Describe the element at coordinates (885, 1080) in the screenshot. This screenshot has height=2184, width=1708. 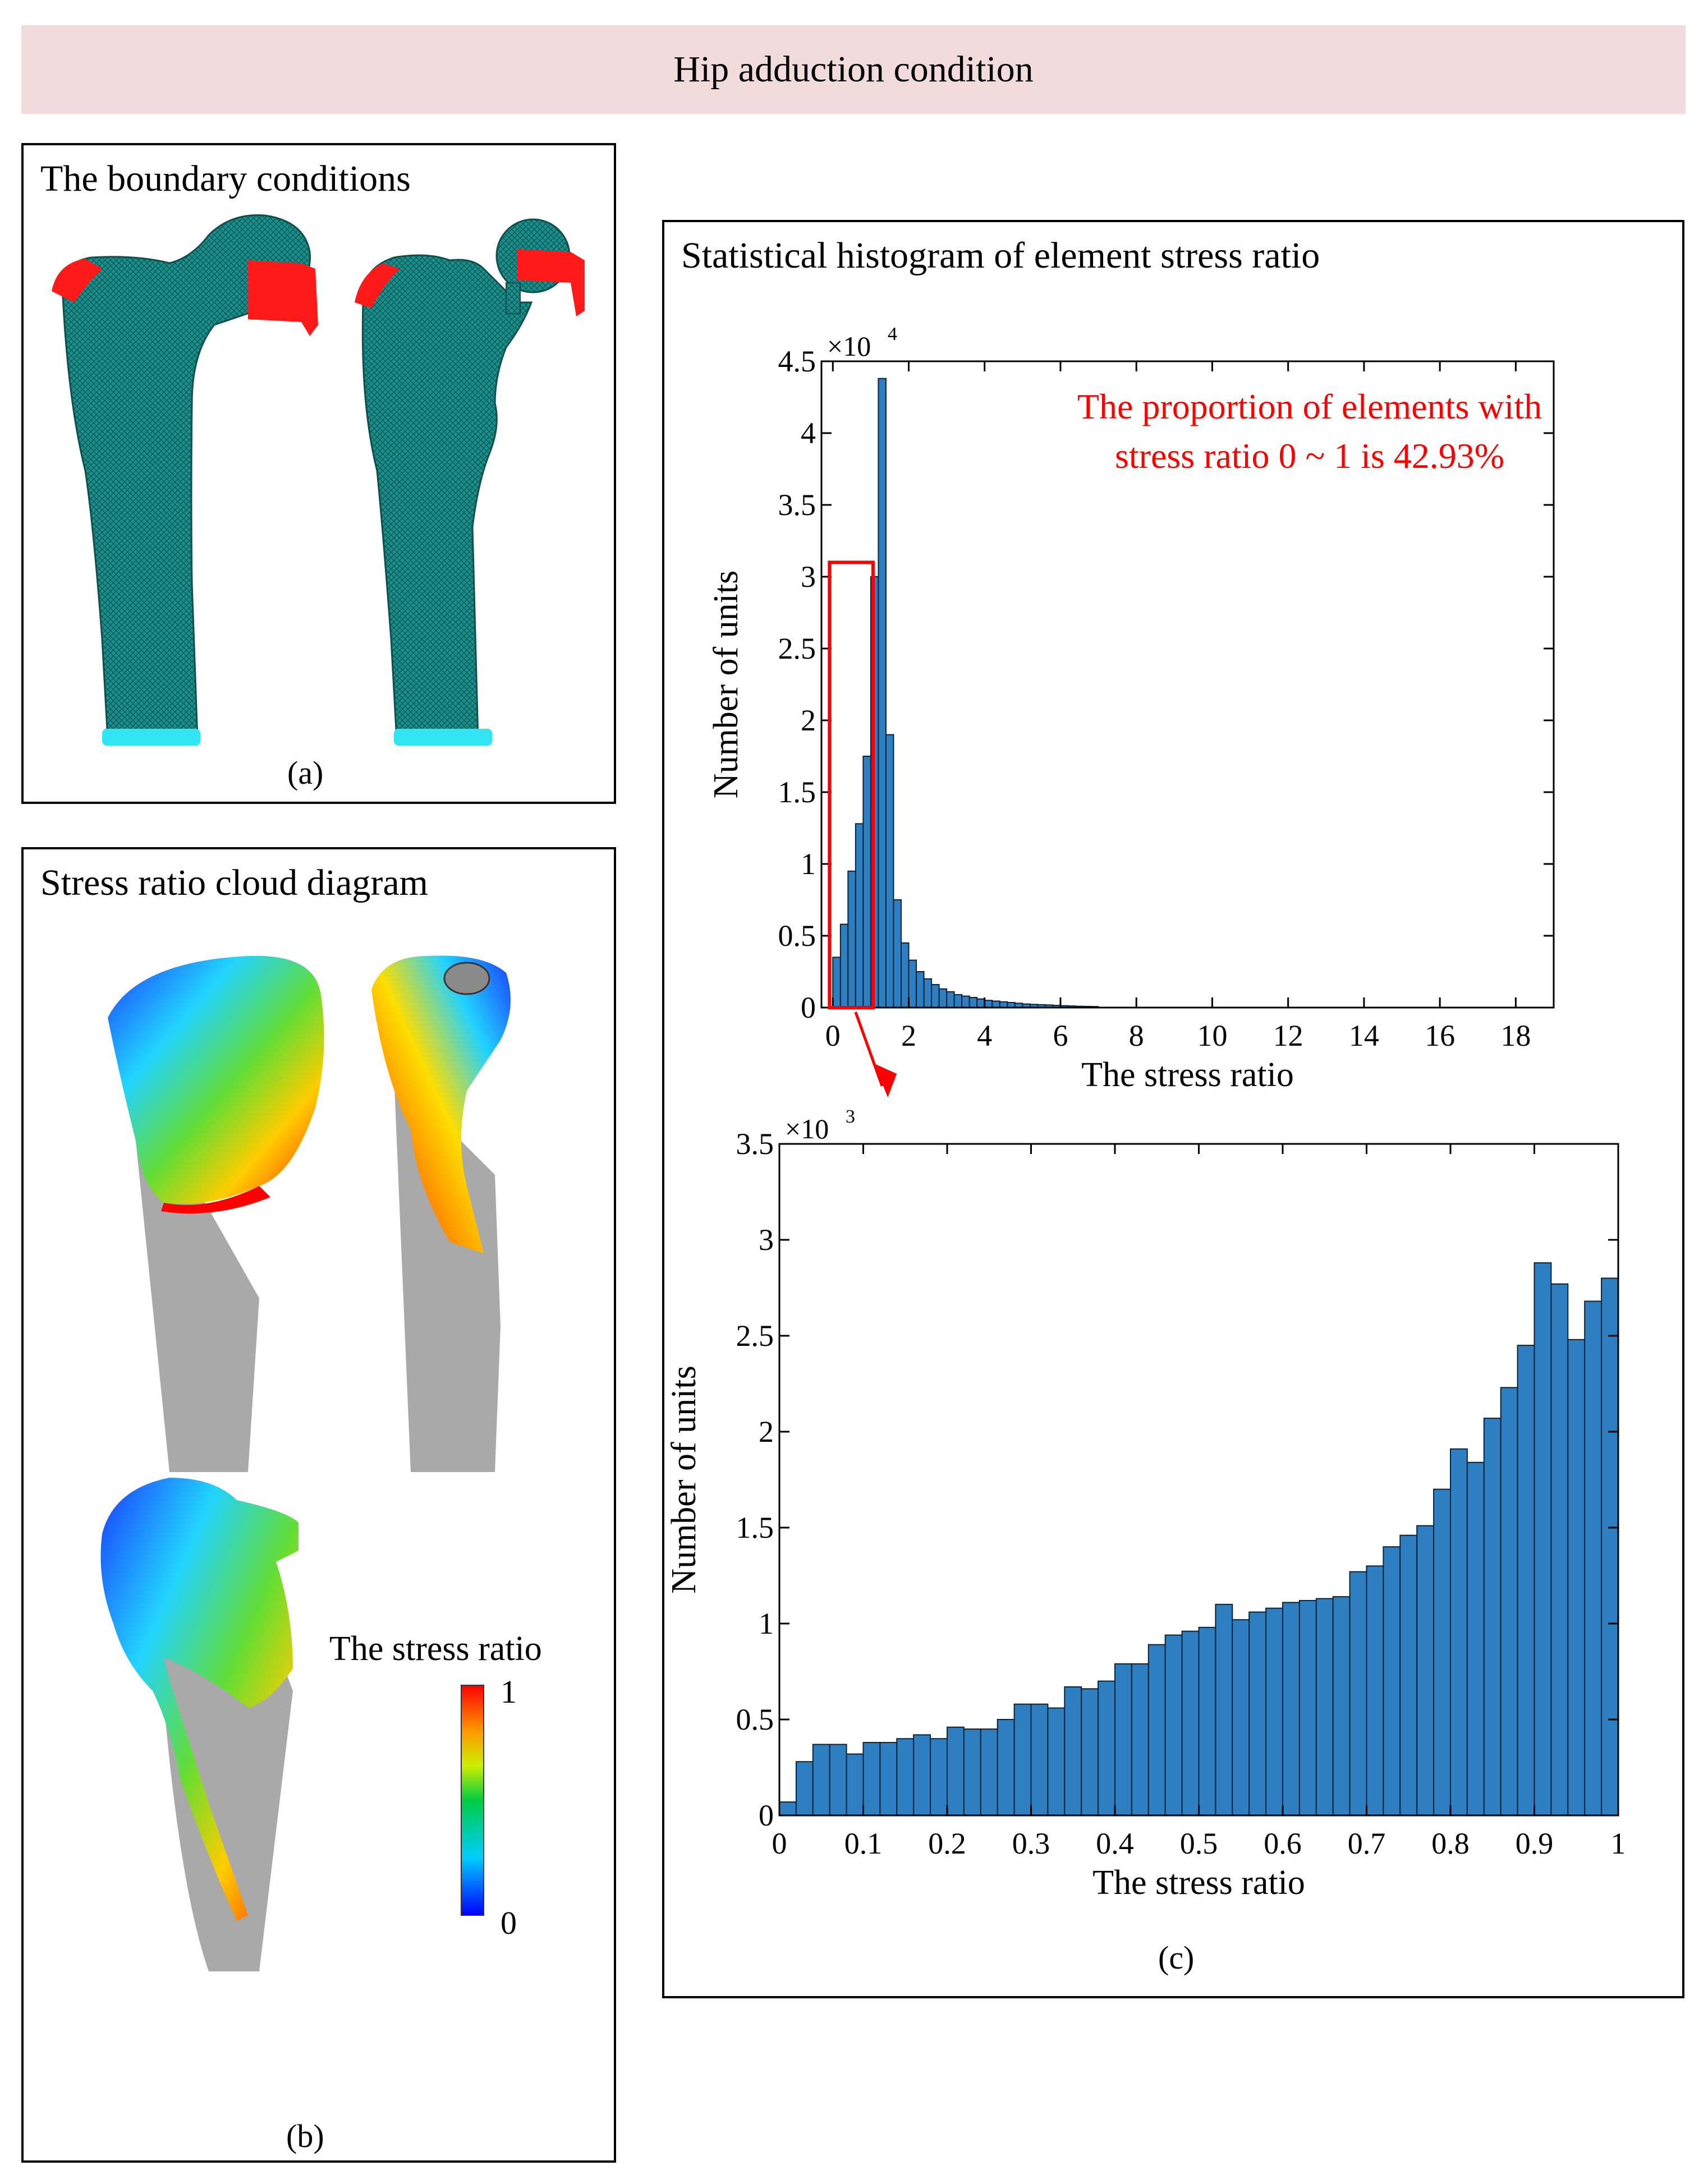
I see `annotation-arrow-head` at that location.